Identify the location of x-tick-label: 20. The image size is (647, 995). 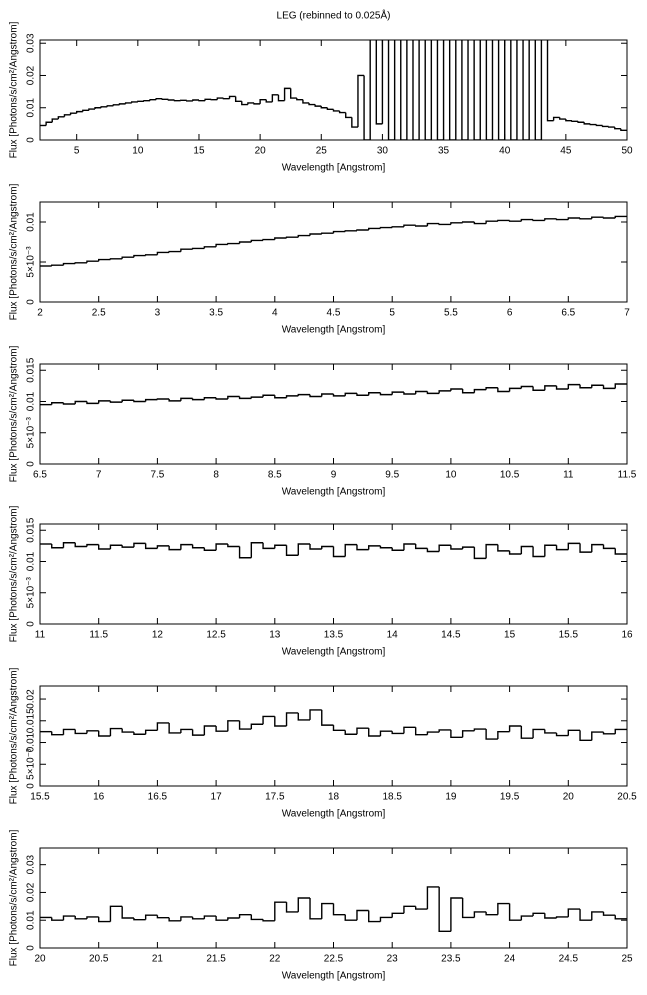
(40, 959).